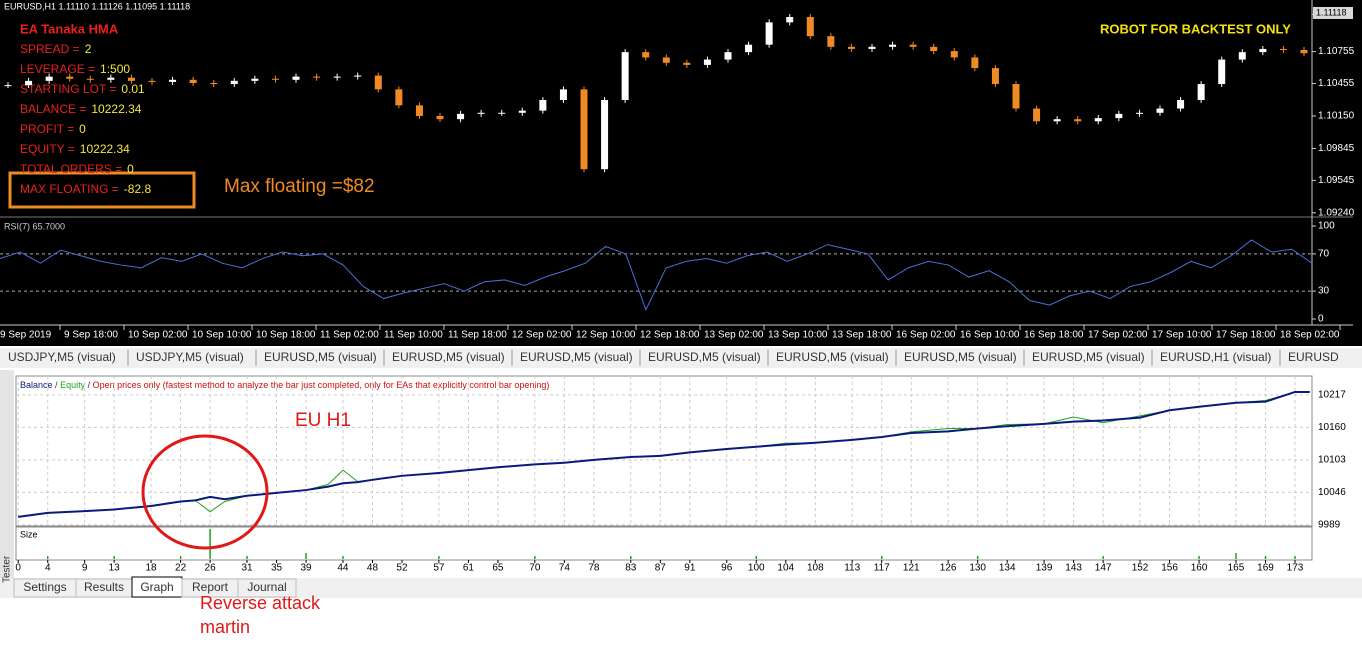 The image size is (1362, 656). I want to click on info-label: PROFIT =, so click(47, 129).